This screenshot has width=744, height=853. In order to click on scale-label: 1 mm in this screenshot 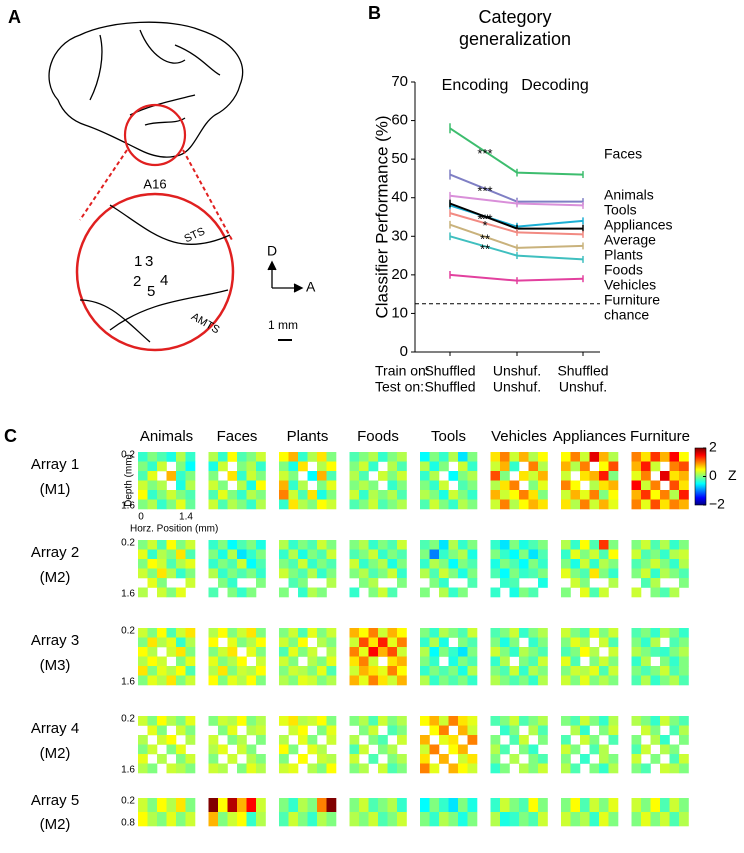, I will do `click(283, 325)`.